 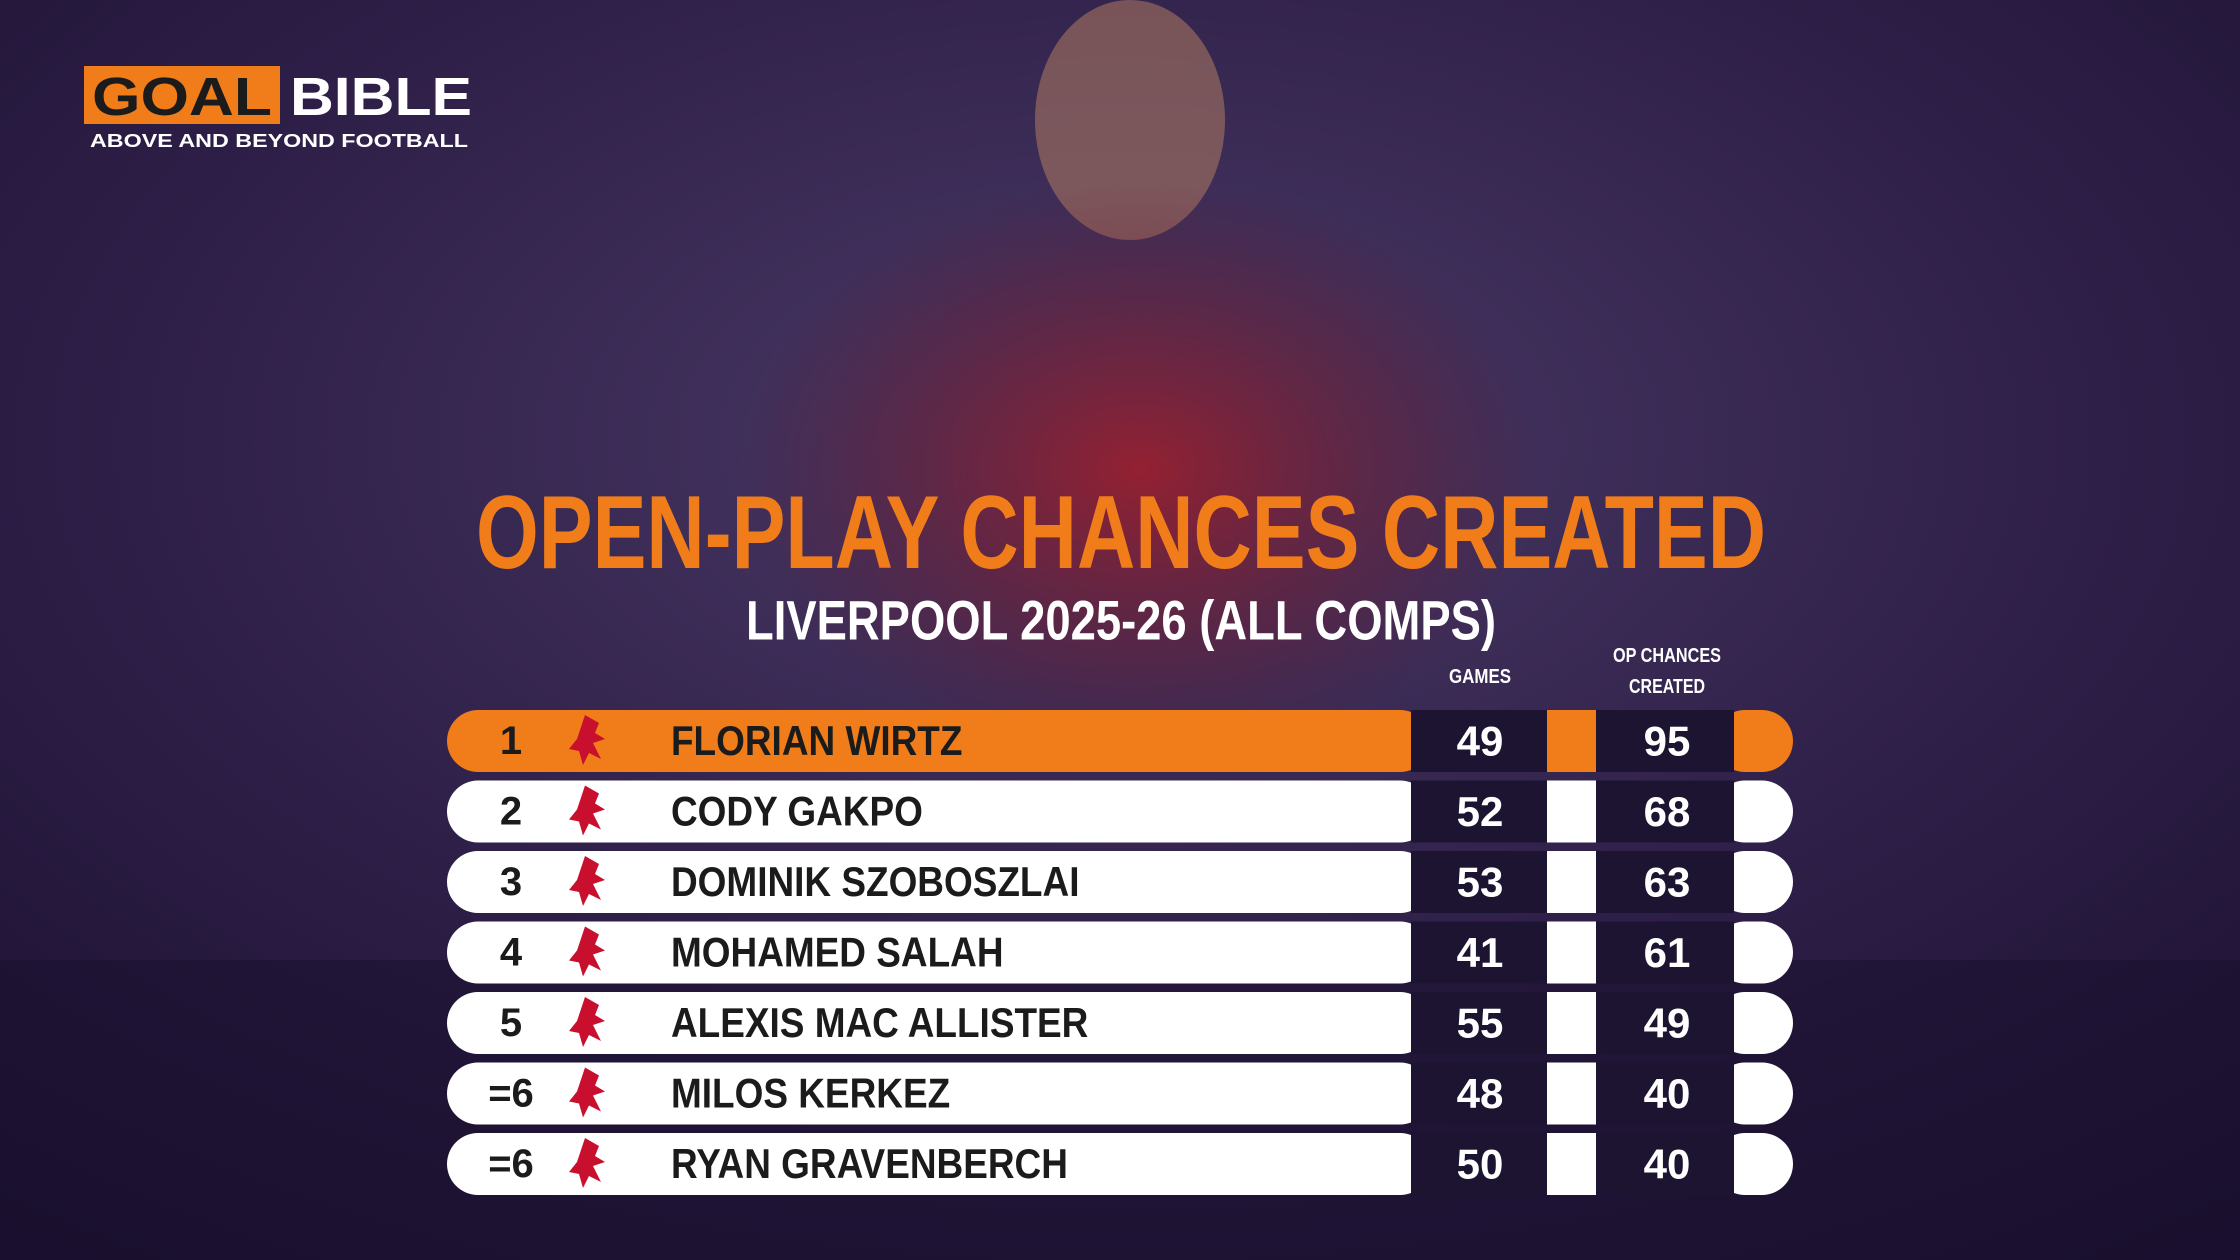 I want to click on chances: 95, so click(x=1667, y=741).